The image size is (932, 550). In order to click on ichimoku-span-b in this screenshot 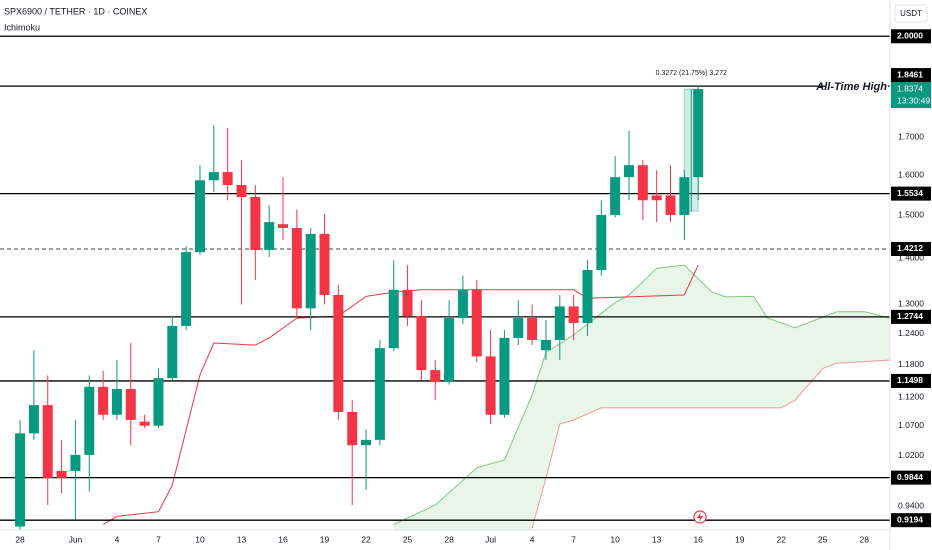, I will do `click(710, 444)`.